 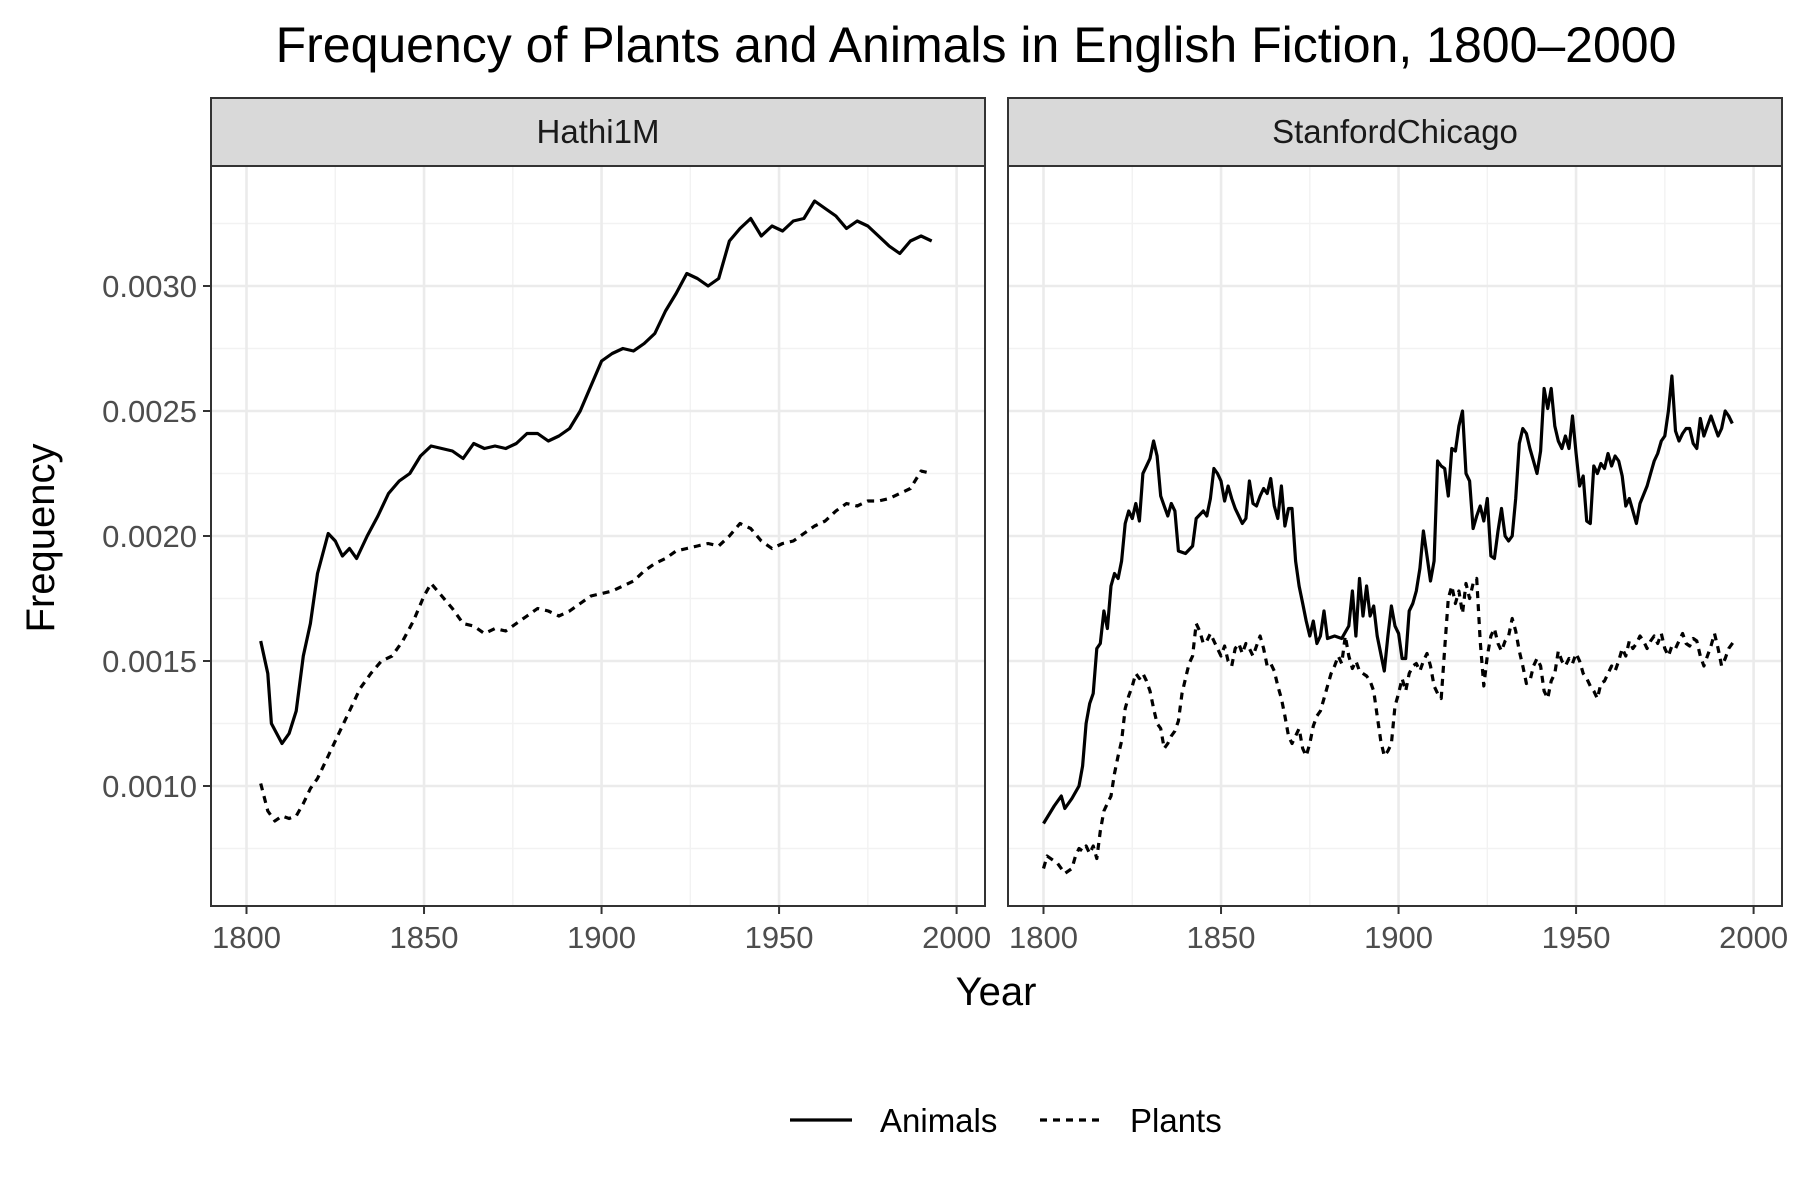 I want to click on facet-strip-label: Hathi1M, so click(x=598, y=131).